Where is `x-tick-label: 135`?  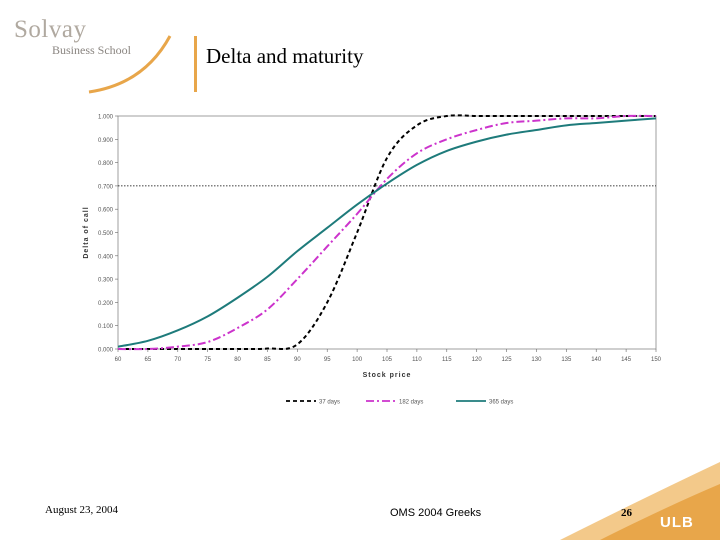
x-tick-label: 135 is located at coordinates (566, 360).